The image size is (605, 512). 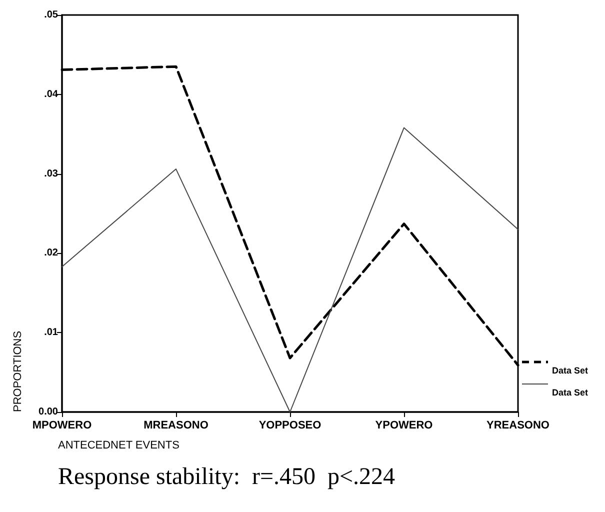 What do you see at coordinates (176, 426) in the screenshot?
I see `x-tick-label: MREASONO` at bounding box center [176, 426].